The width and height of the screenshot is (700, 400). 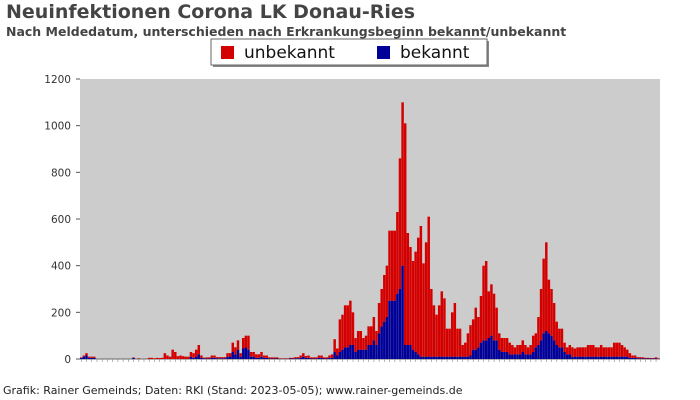 What do you see at coordinates (227, 52) in the screenshot?
I see `legend-item-unbekannt-swatch` at bounding box center [227, 52].